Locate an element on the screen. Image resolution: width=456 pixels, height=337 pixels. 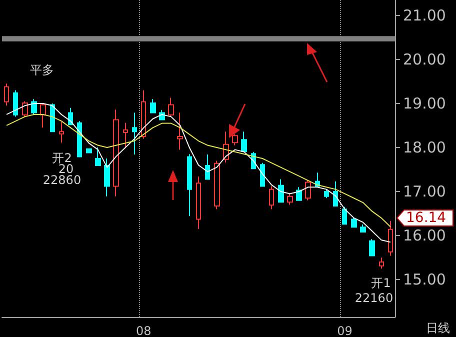
x-tick-label: 09 is located at coordinates (344, 330).